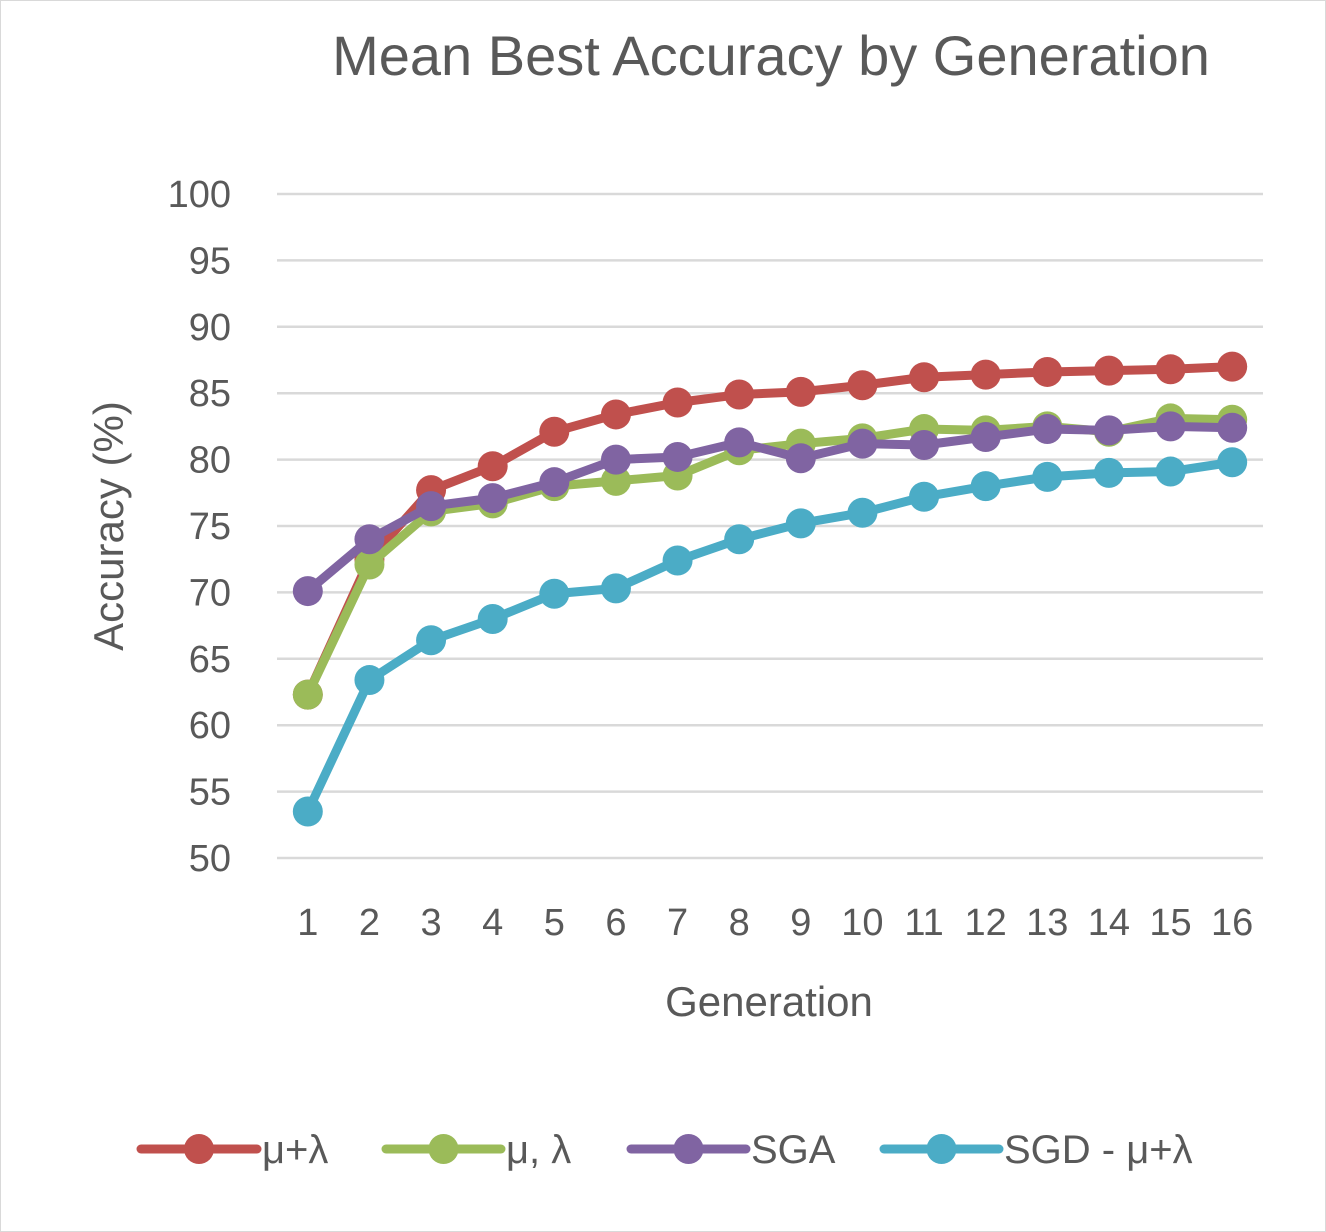  Describe the element at coordinates (210, 660) in the screenshot. I see `y-tick-label: 65` at that location.